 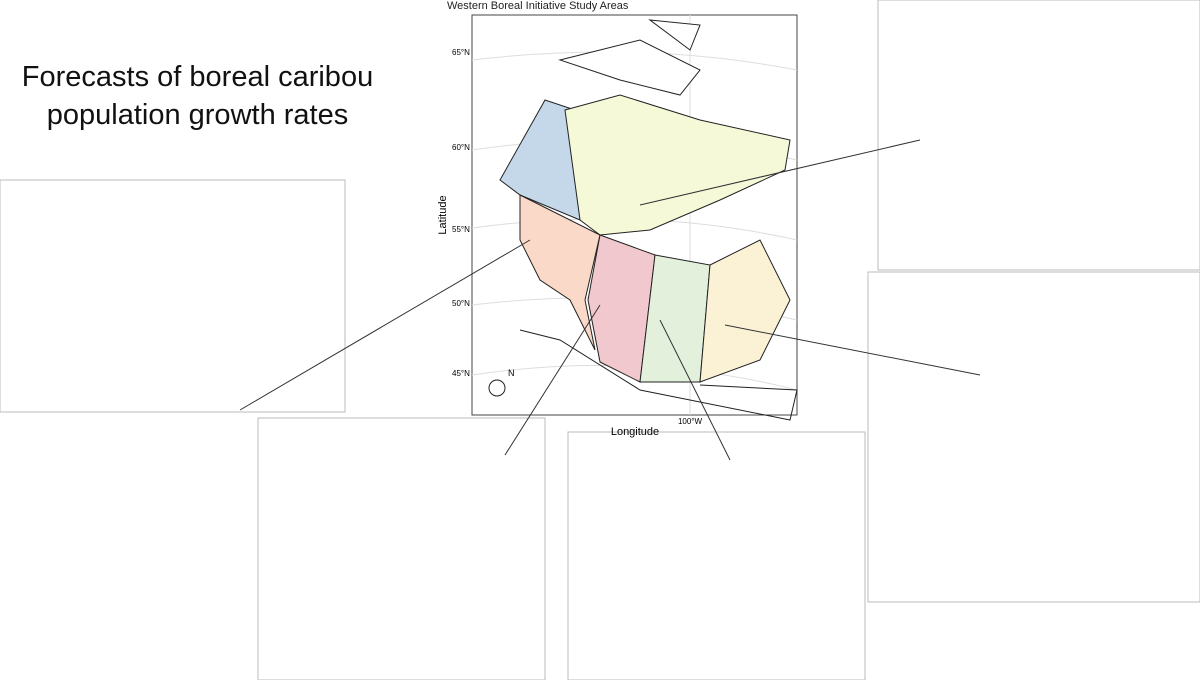 I want to click on lat-label: 55°N, so click(x=461, y=229).